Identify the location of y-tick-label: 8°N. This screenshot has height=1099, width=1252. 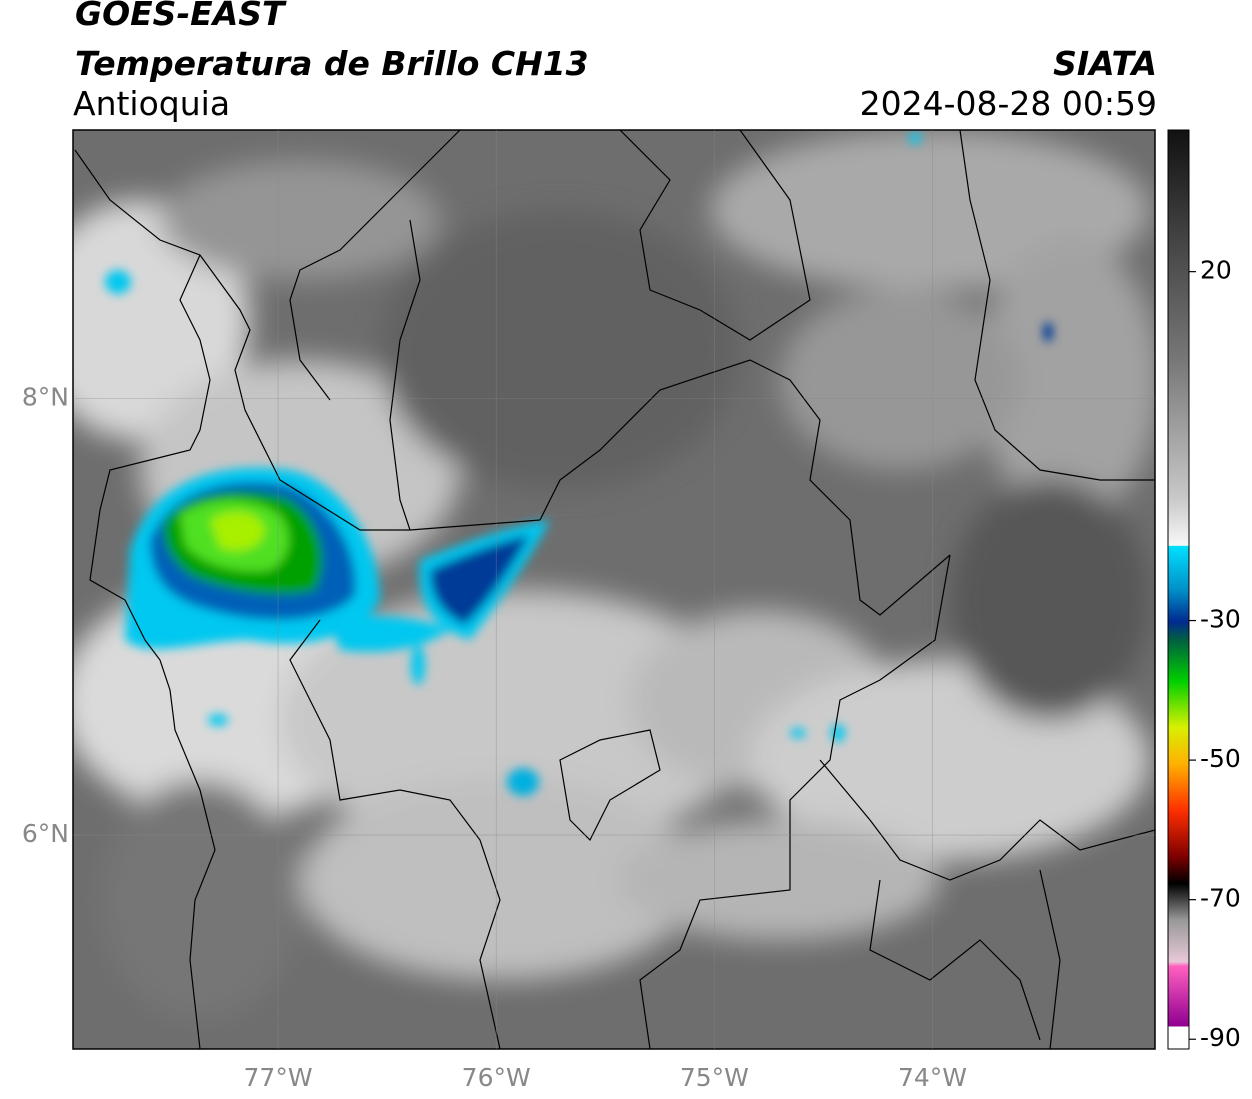
(45, 396).